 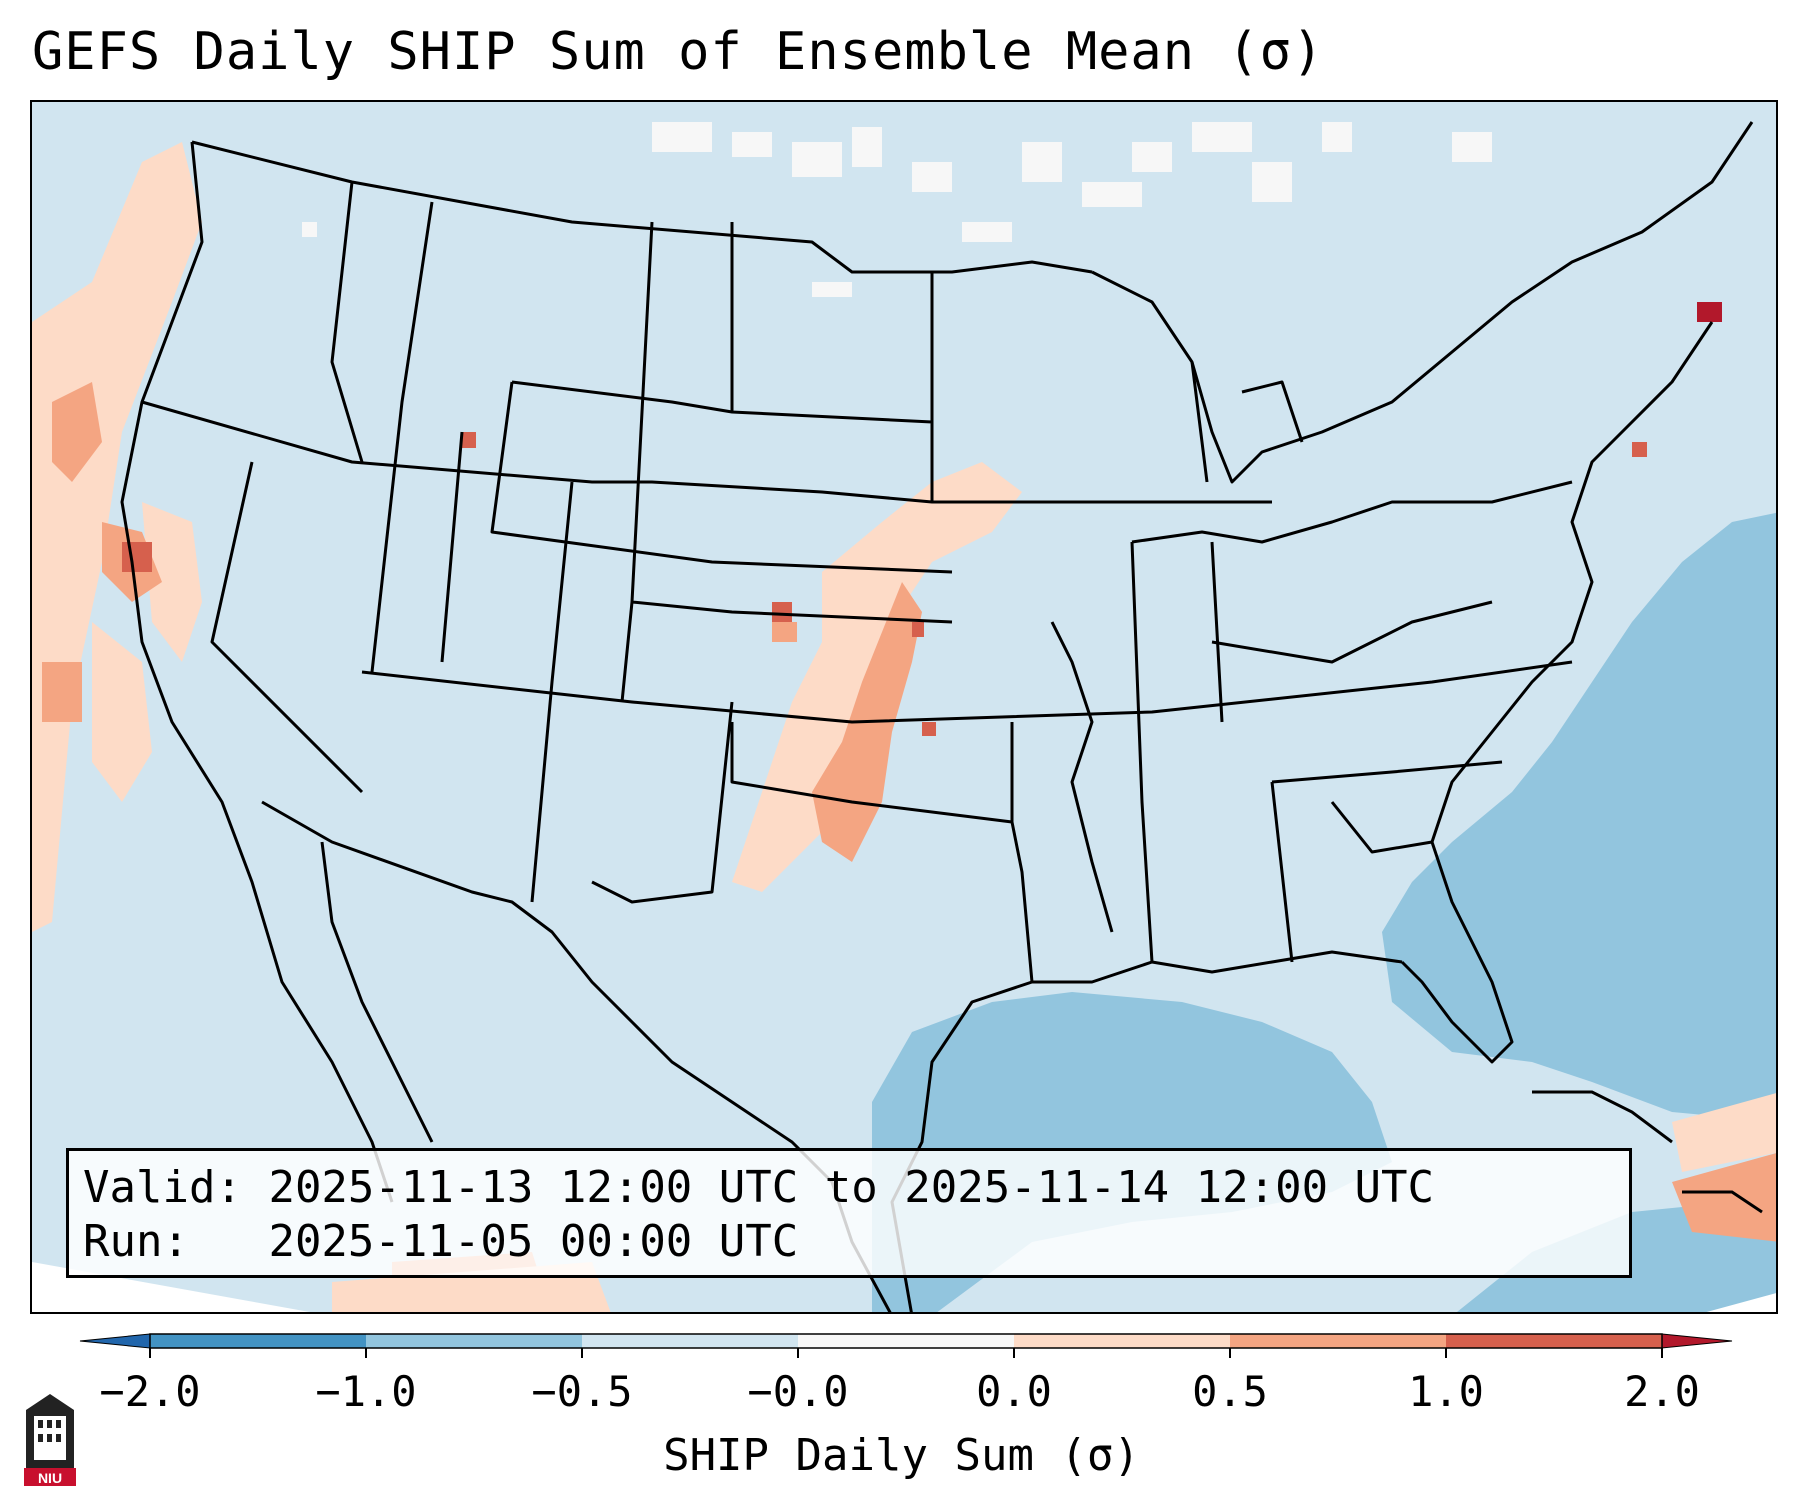 I want to click on colorbar-label: SHIP Daily Sum (σ), so click(x=901, y=1455).